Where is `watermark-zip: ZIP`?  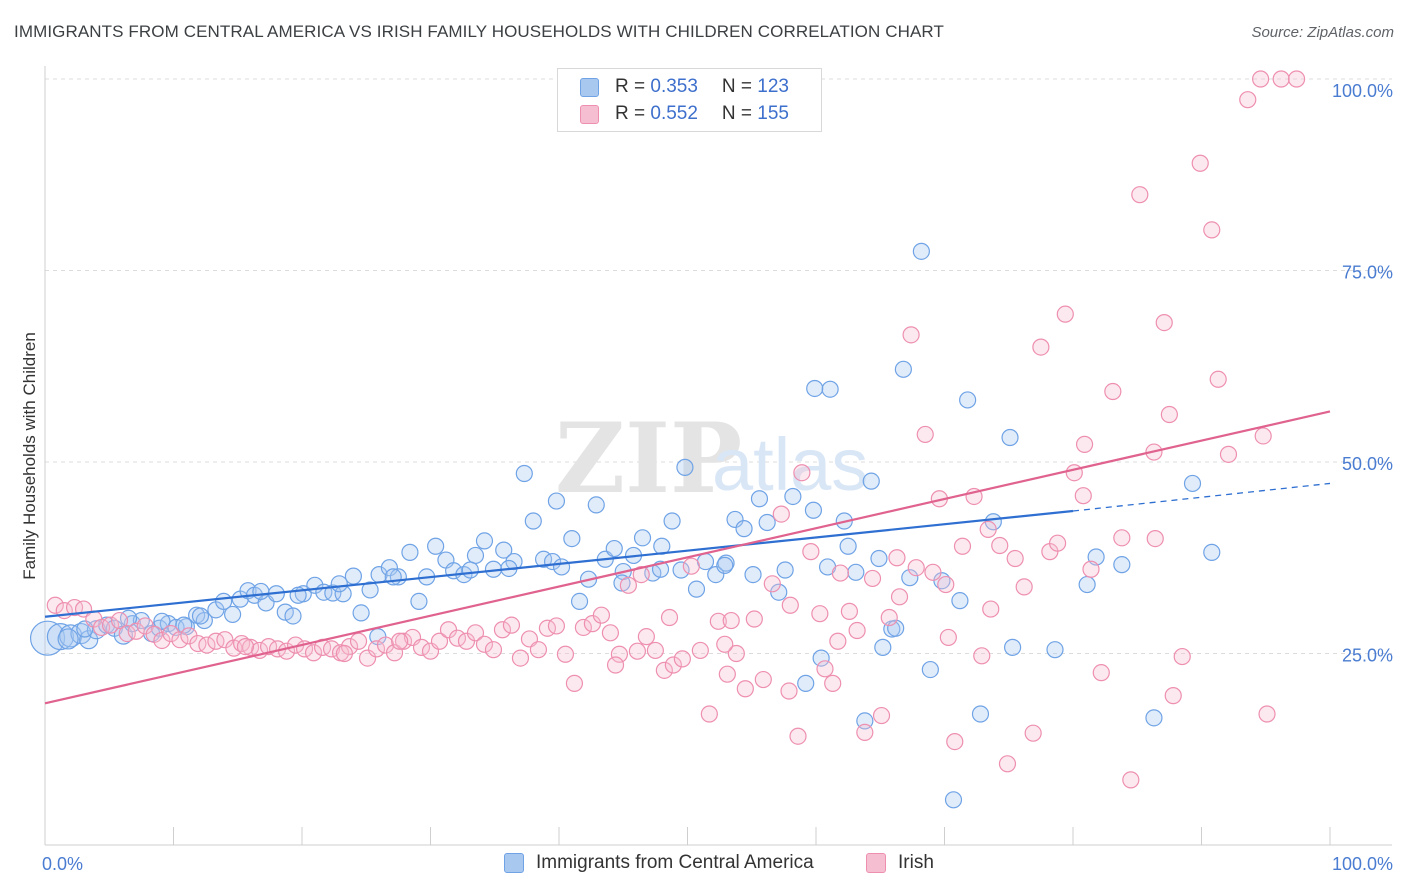 watermark-zip: ZIP is located at coordinates (648, 458).